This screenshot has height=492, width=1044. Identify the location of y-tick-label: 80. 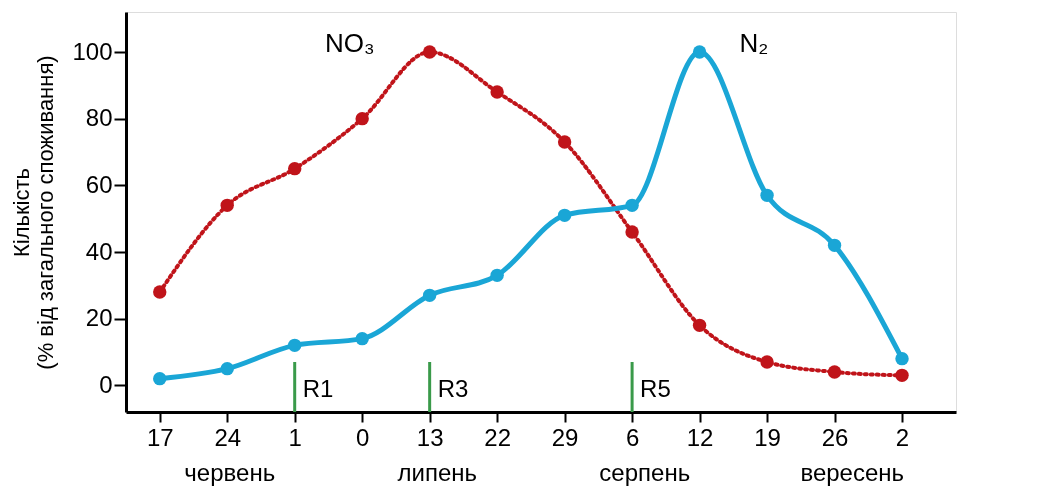
(99, 118).